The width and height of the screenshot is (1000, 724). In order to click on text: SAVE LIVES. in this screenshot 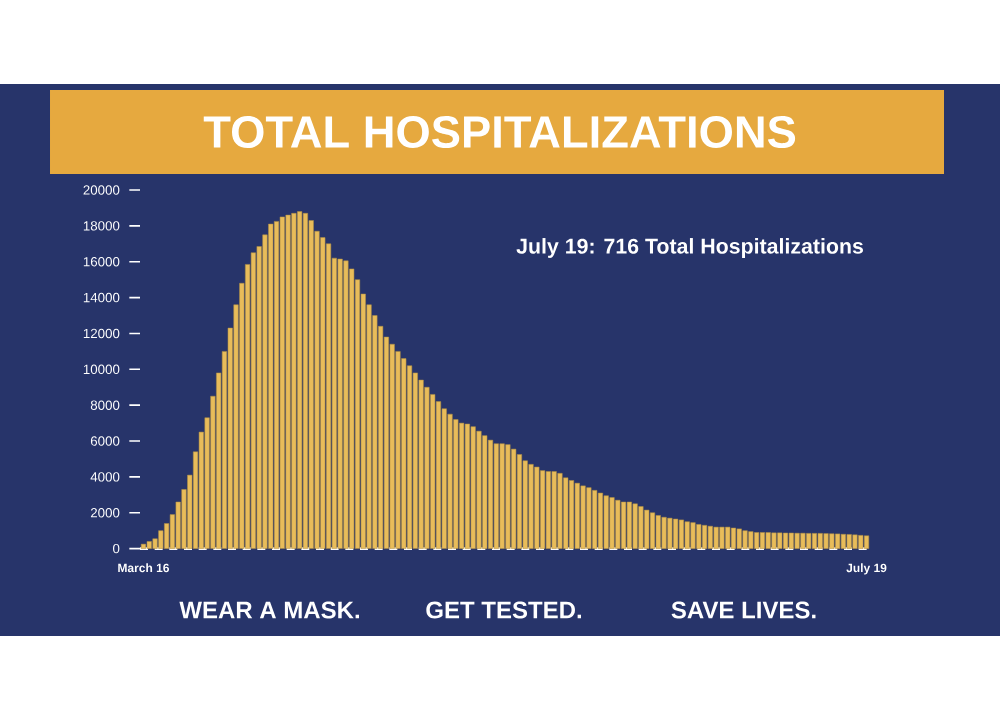, I will do `click(743, 610)`.